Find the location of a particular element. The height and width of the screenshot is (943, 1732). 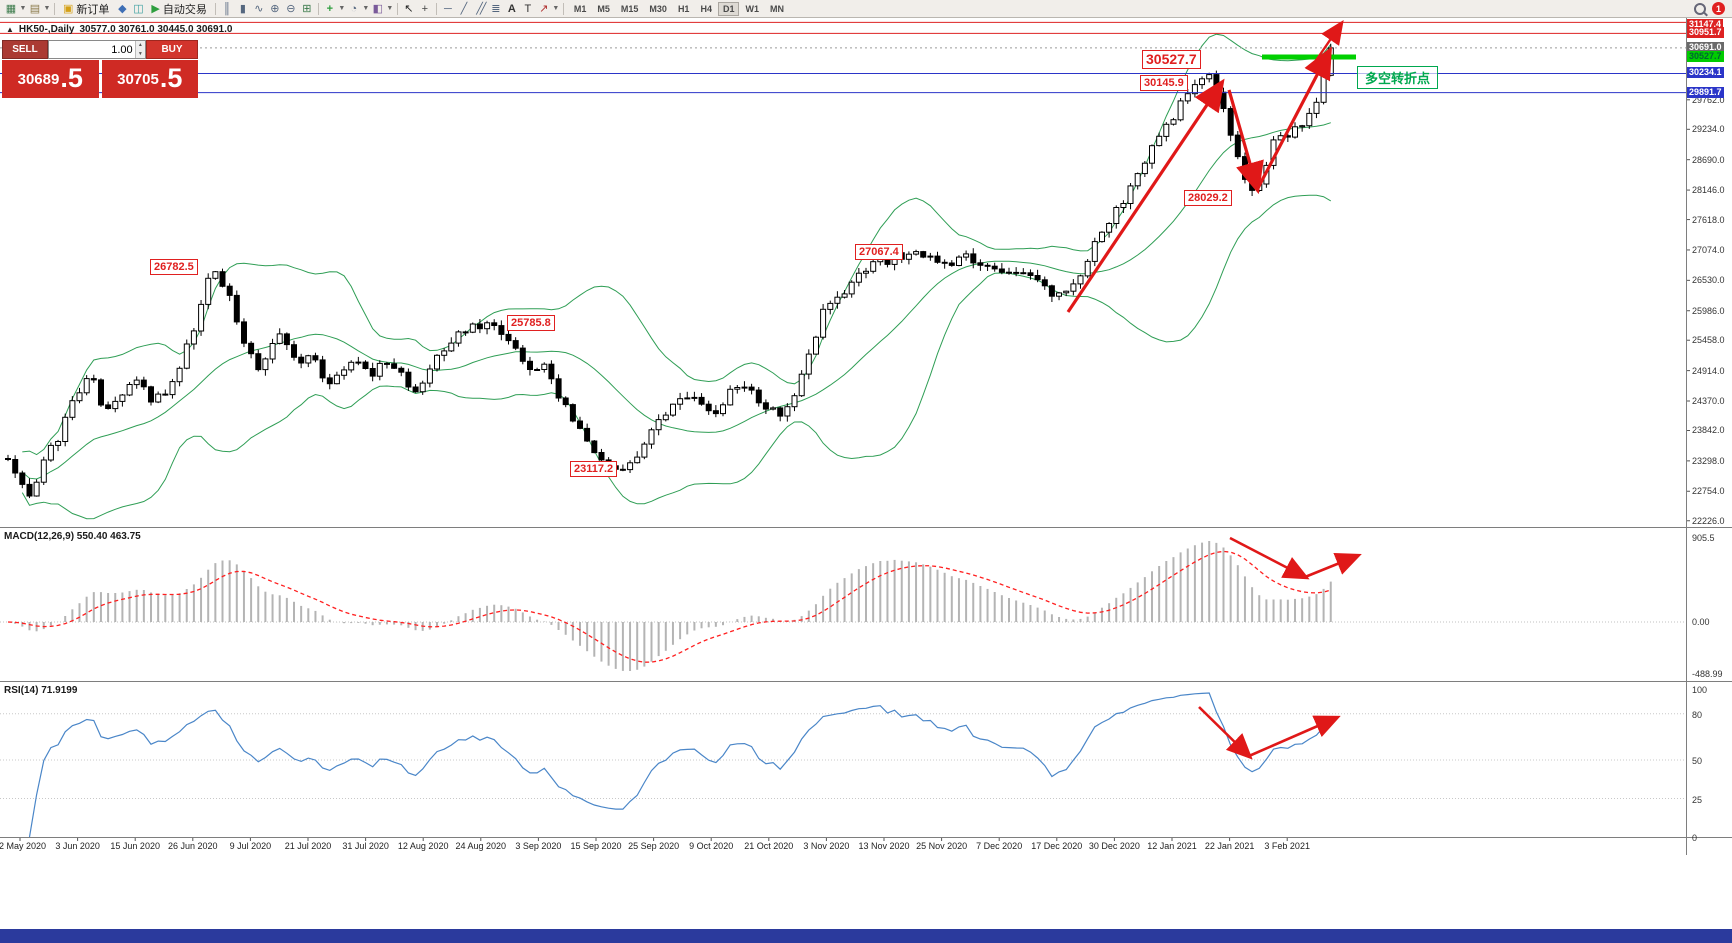

volume-input is located at coordinates (92, 49).